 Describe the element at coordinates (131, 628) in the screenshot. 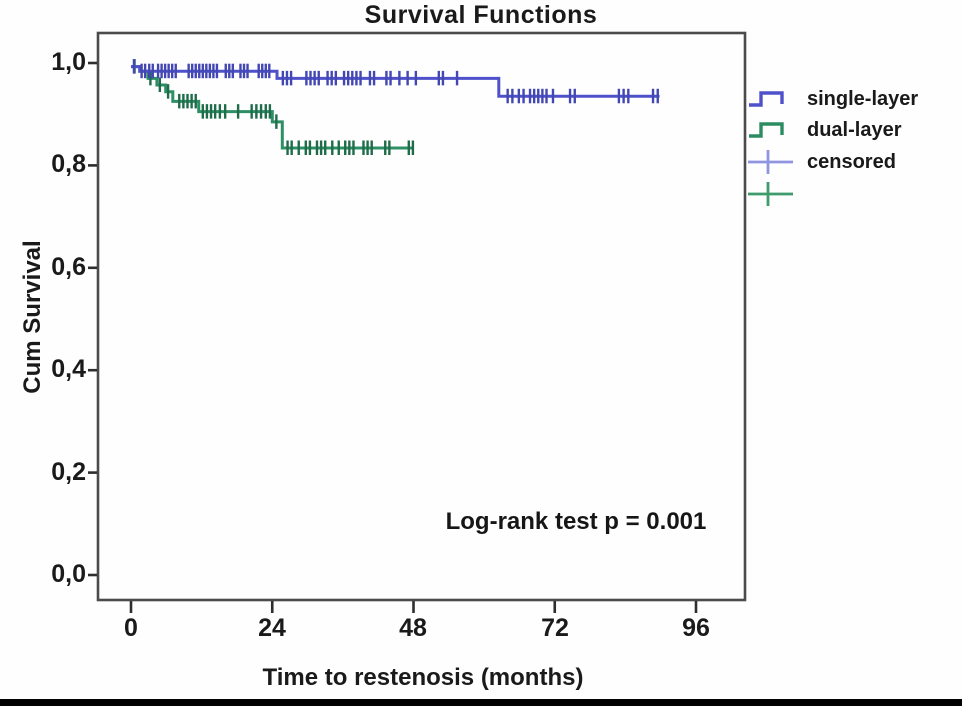

I see `x-tick-label-0: 0` at that location.